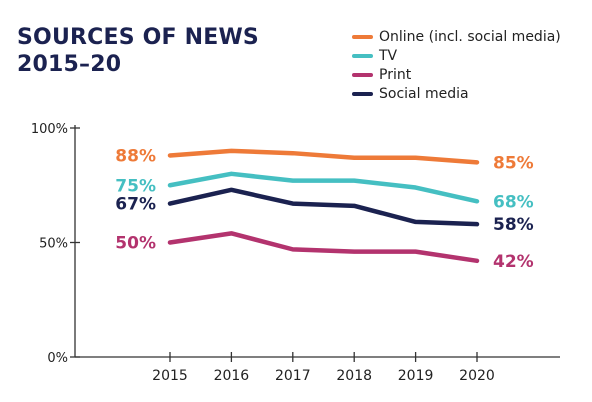 This screenshot has height=402, width=592. What do you see at coordinates (170, 376) in the screenshot?
I see `x-tick-label-2015: 2015` at bounding box center [170, 376].